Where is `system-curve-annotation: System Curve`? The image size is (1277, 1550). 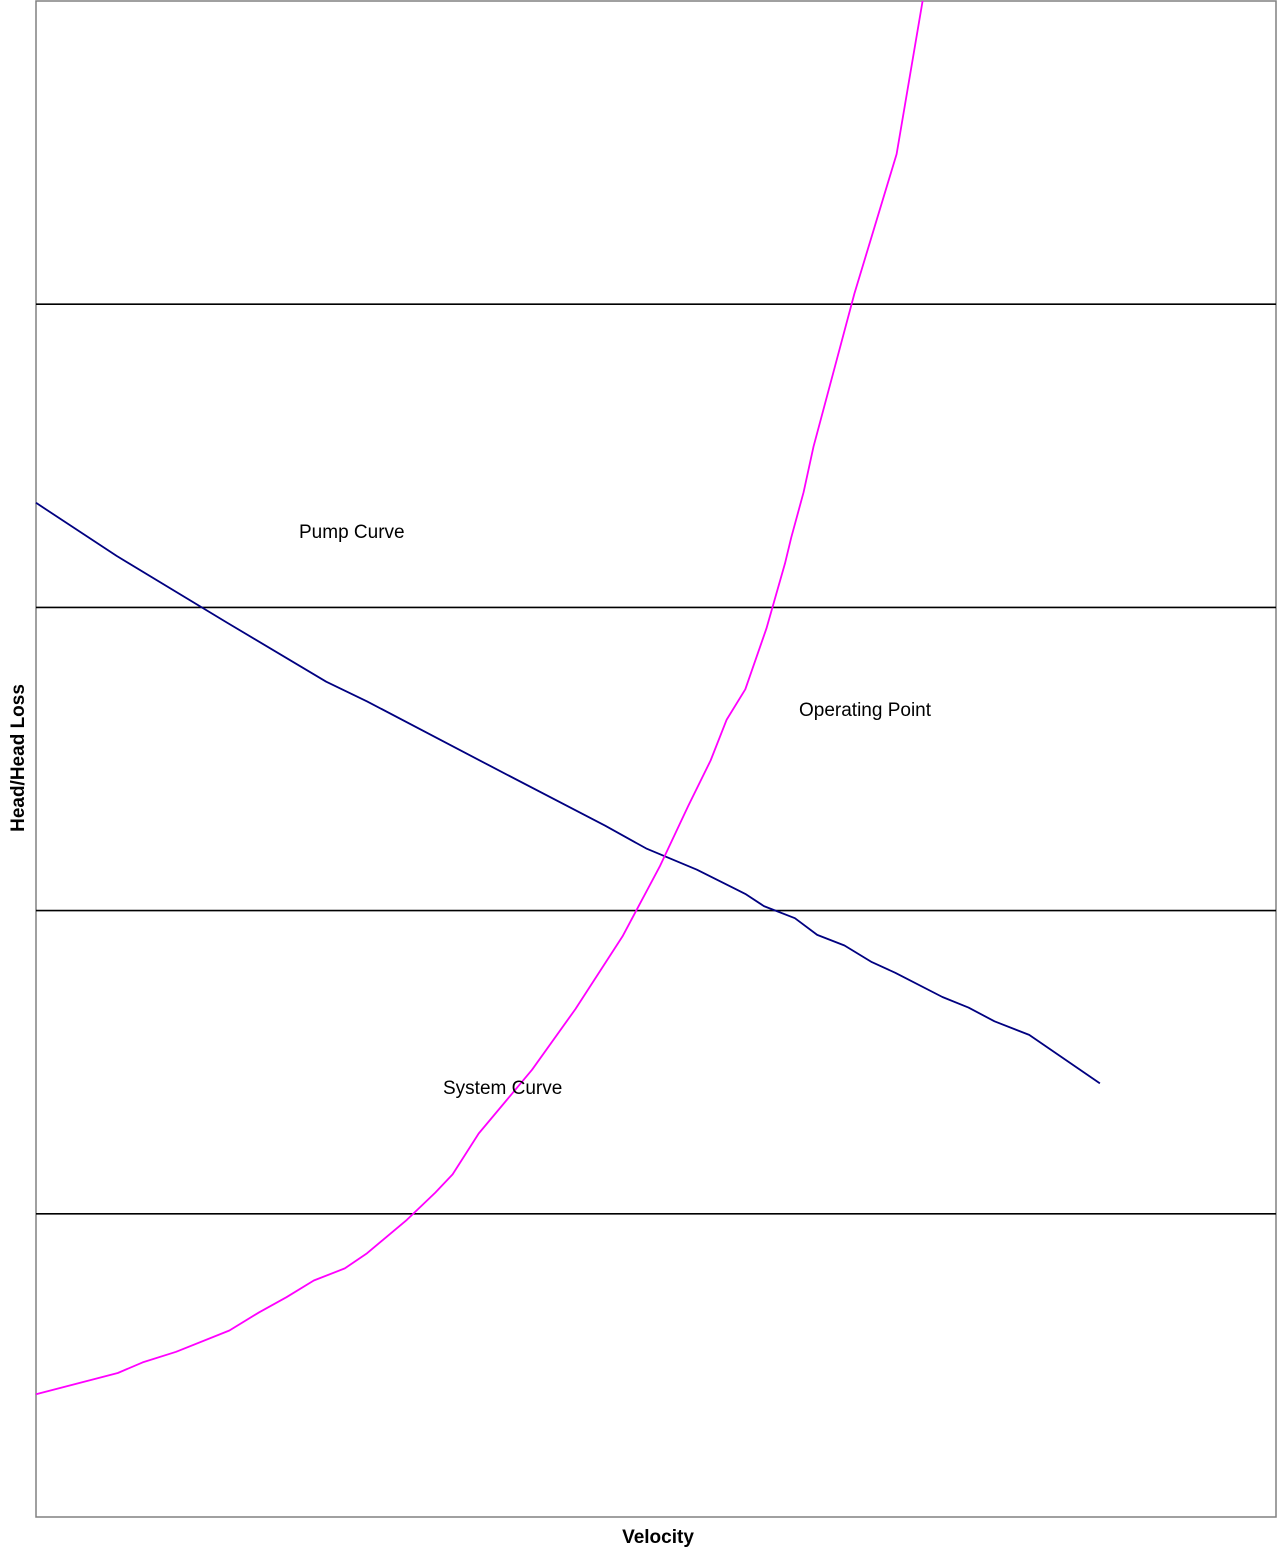 system-curve-annotation: System Curve is located at coordinates (502, 1088).